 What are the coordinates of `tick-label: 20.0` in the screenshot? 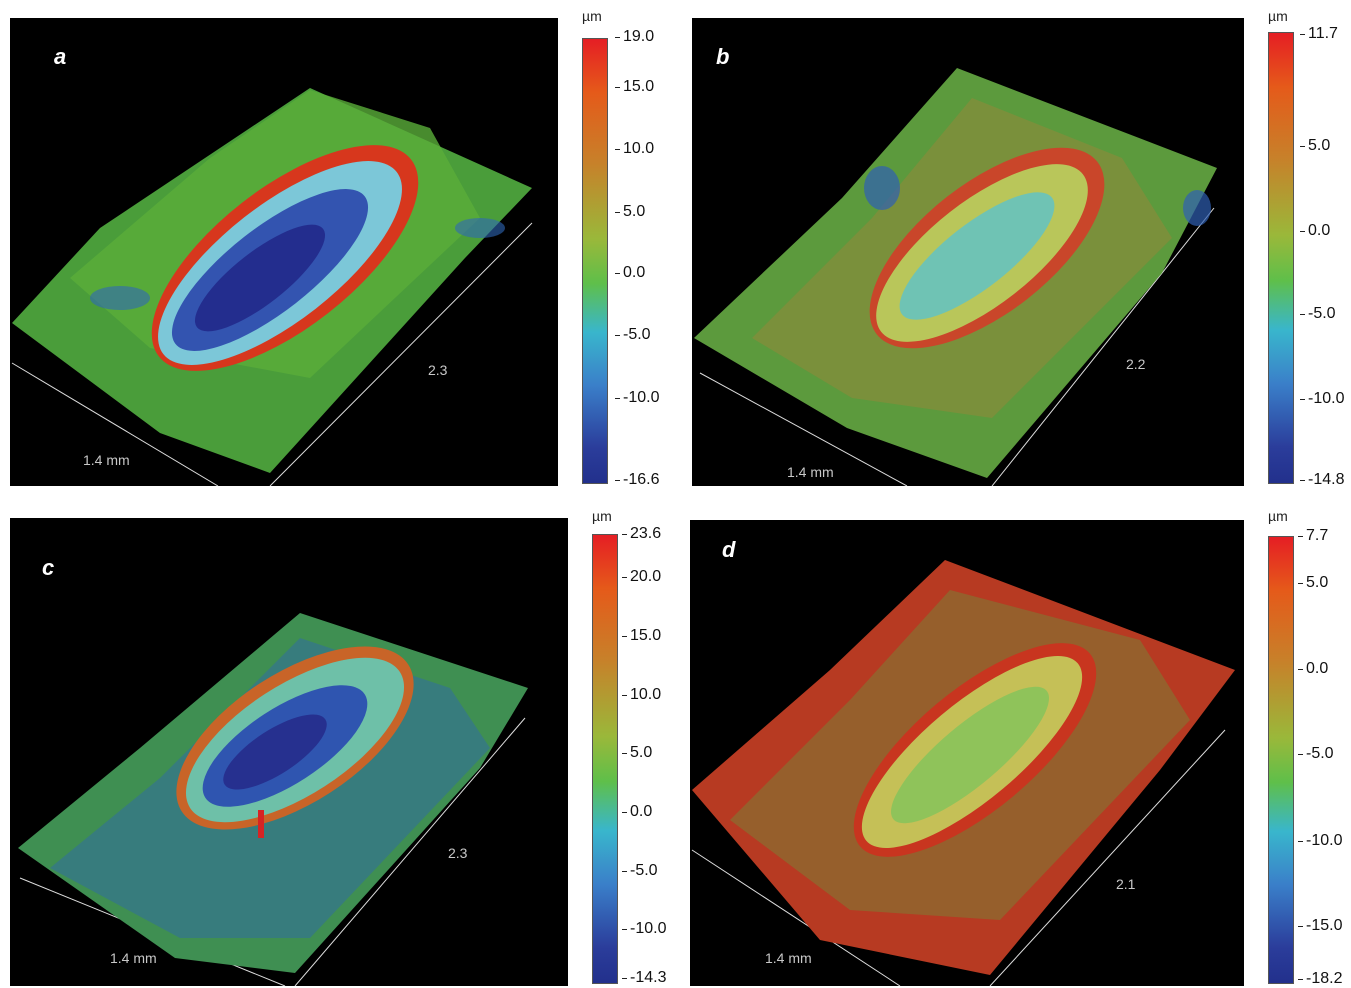 It's located at (641, 576).